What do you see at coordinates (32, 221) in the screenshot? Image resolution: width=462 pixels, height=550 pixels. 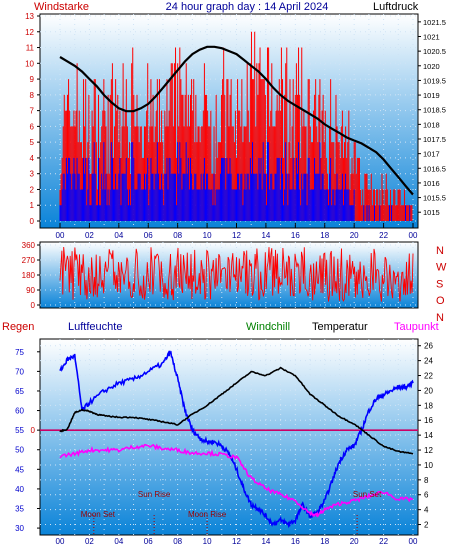 I see `wind-axis-tick-label: 0` at bounding box center [32, 221].